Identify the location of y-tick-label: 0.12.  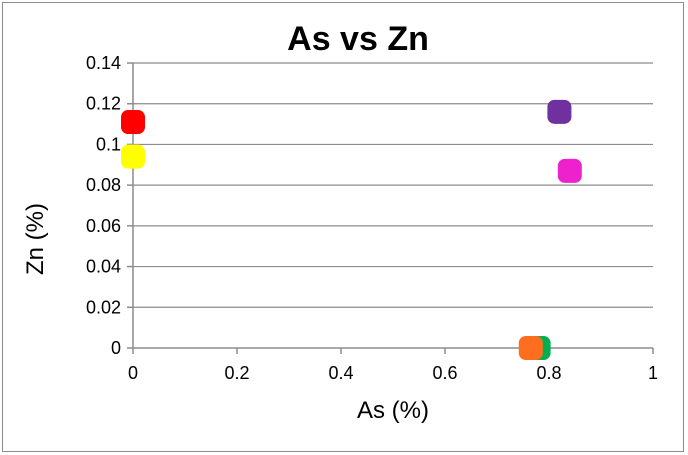
(103, 104).